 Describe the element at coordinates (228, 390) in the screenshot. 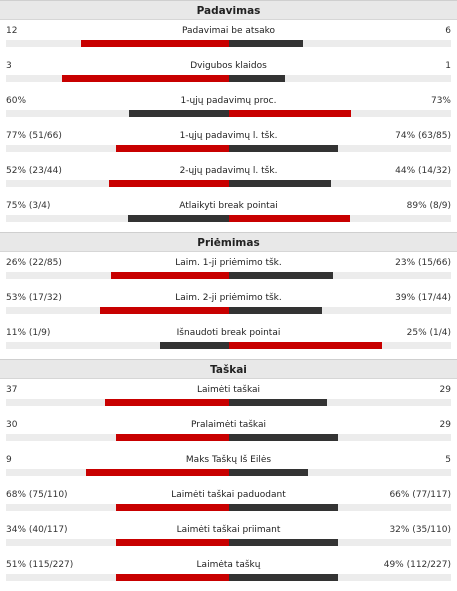

I see `stat-label: Laimėti taškai` at that location.